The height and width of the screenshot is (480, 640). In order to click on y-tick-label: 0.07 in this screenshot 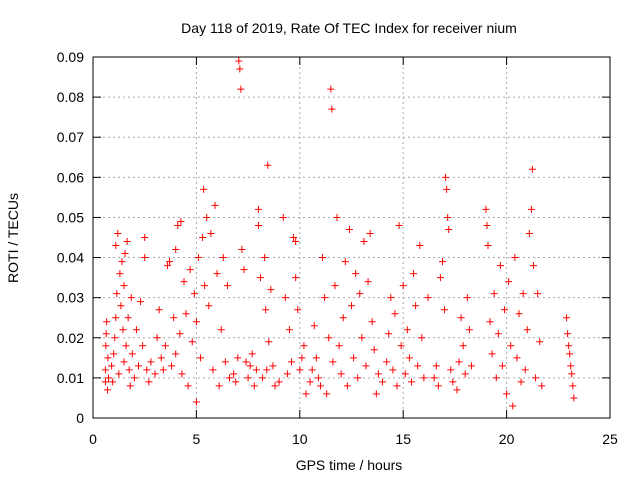, I will do `click(70, 137)`.